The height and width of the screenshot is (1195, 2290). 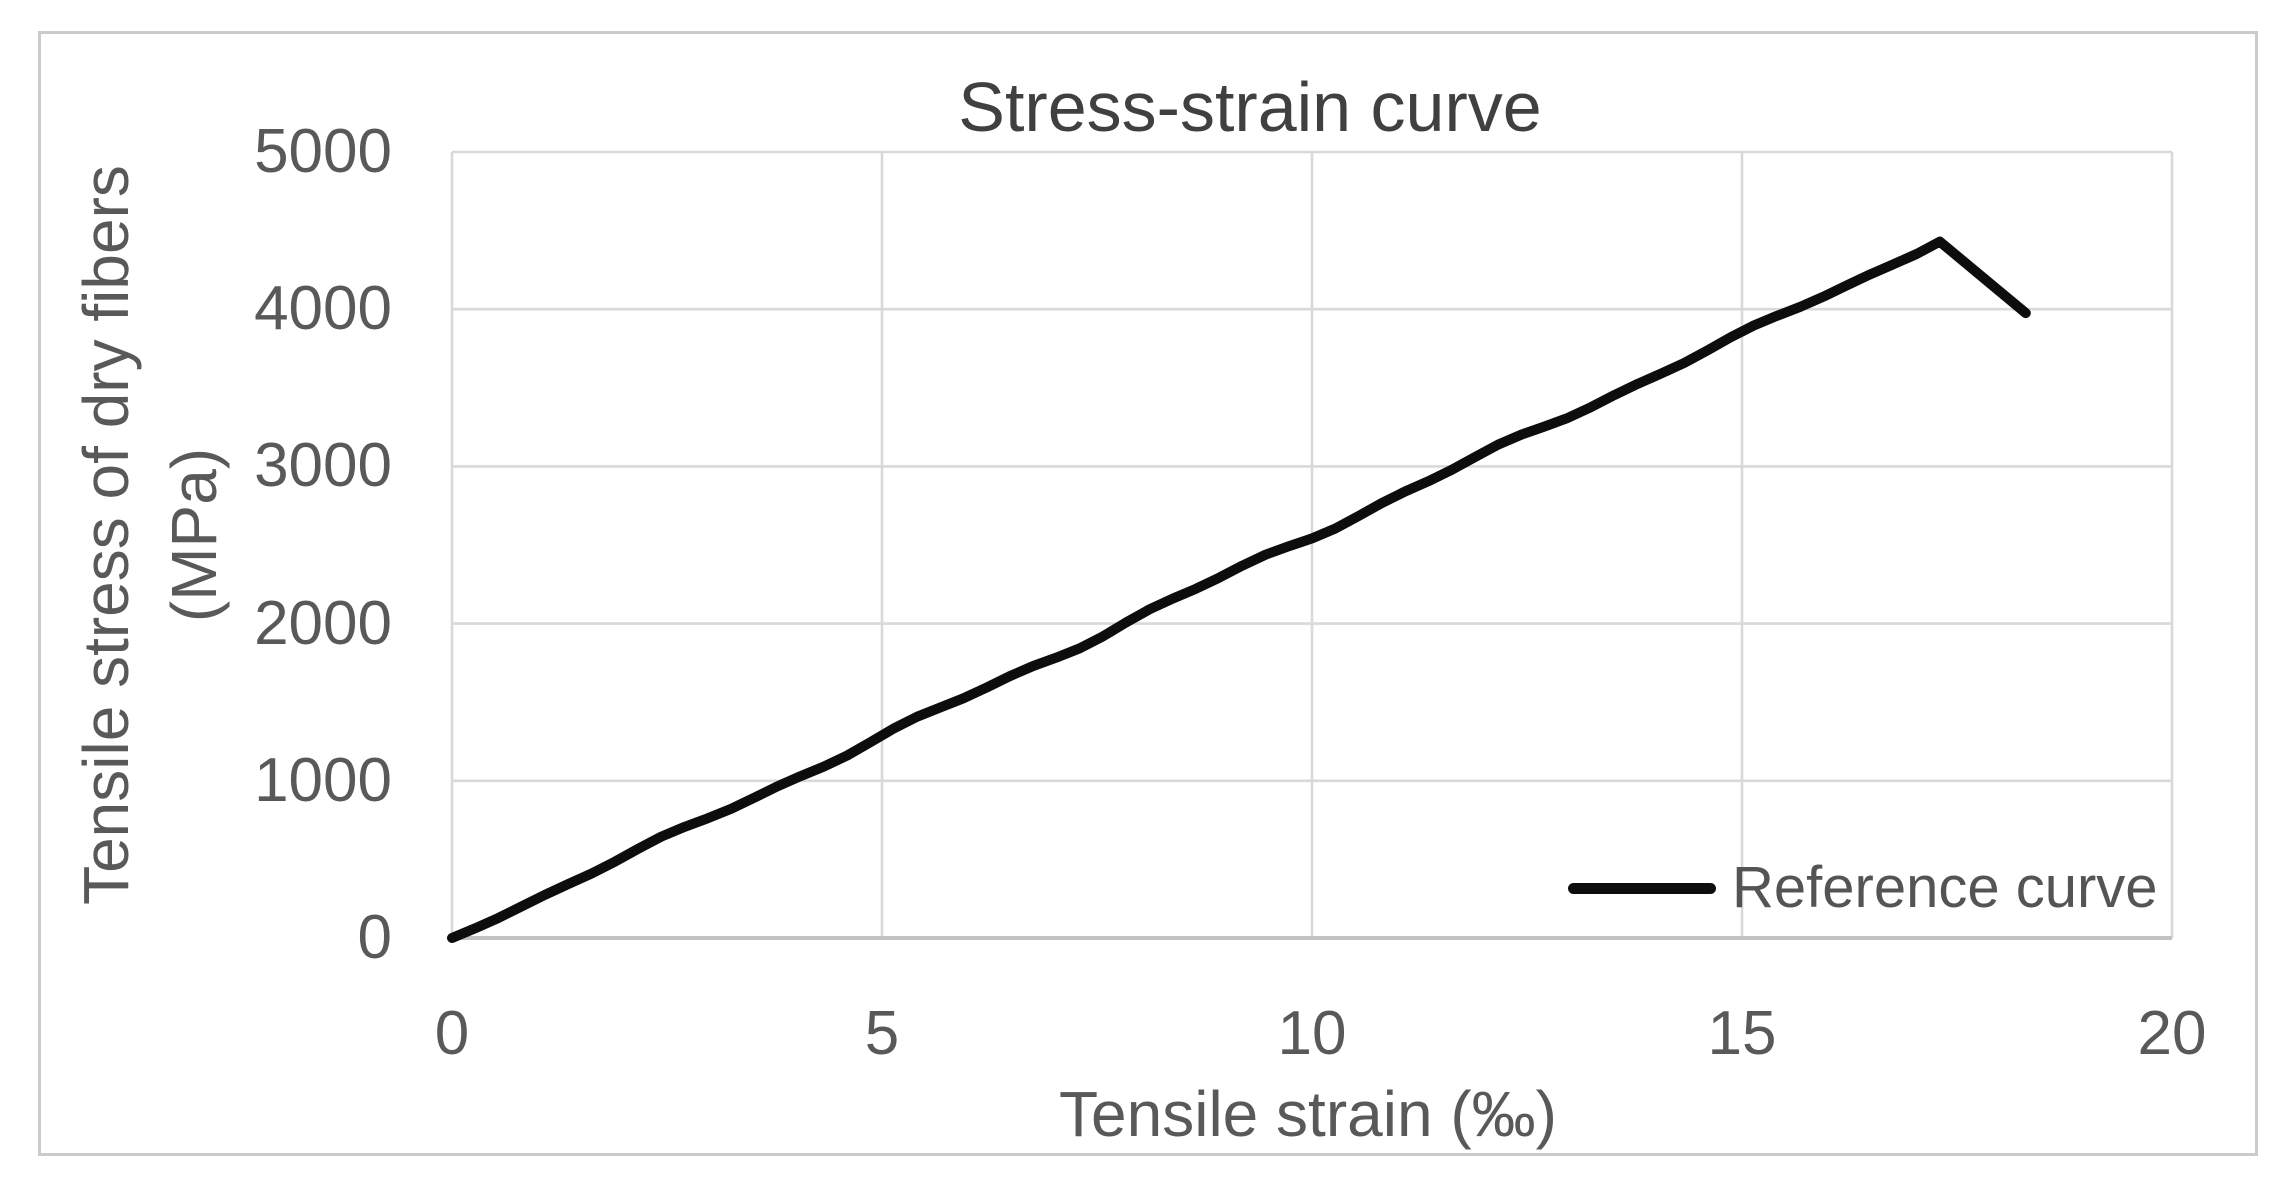 I want to click on legend-line-swatch, so click(x=1642, y=888).